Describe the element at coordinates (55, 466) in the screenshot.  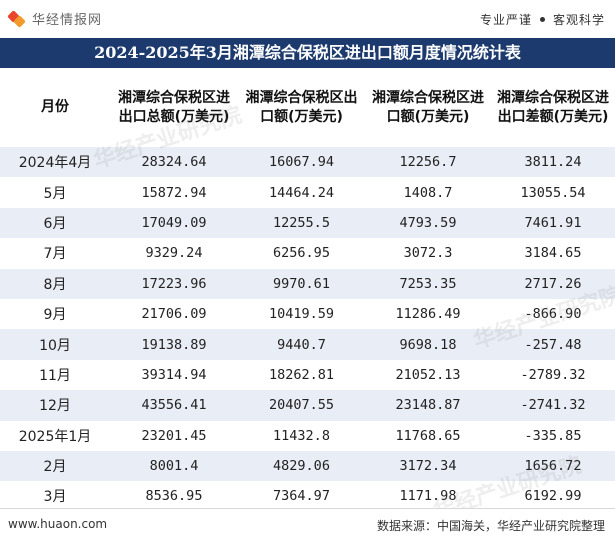
I see `month-cell: 2月` at that location.